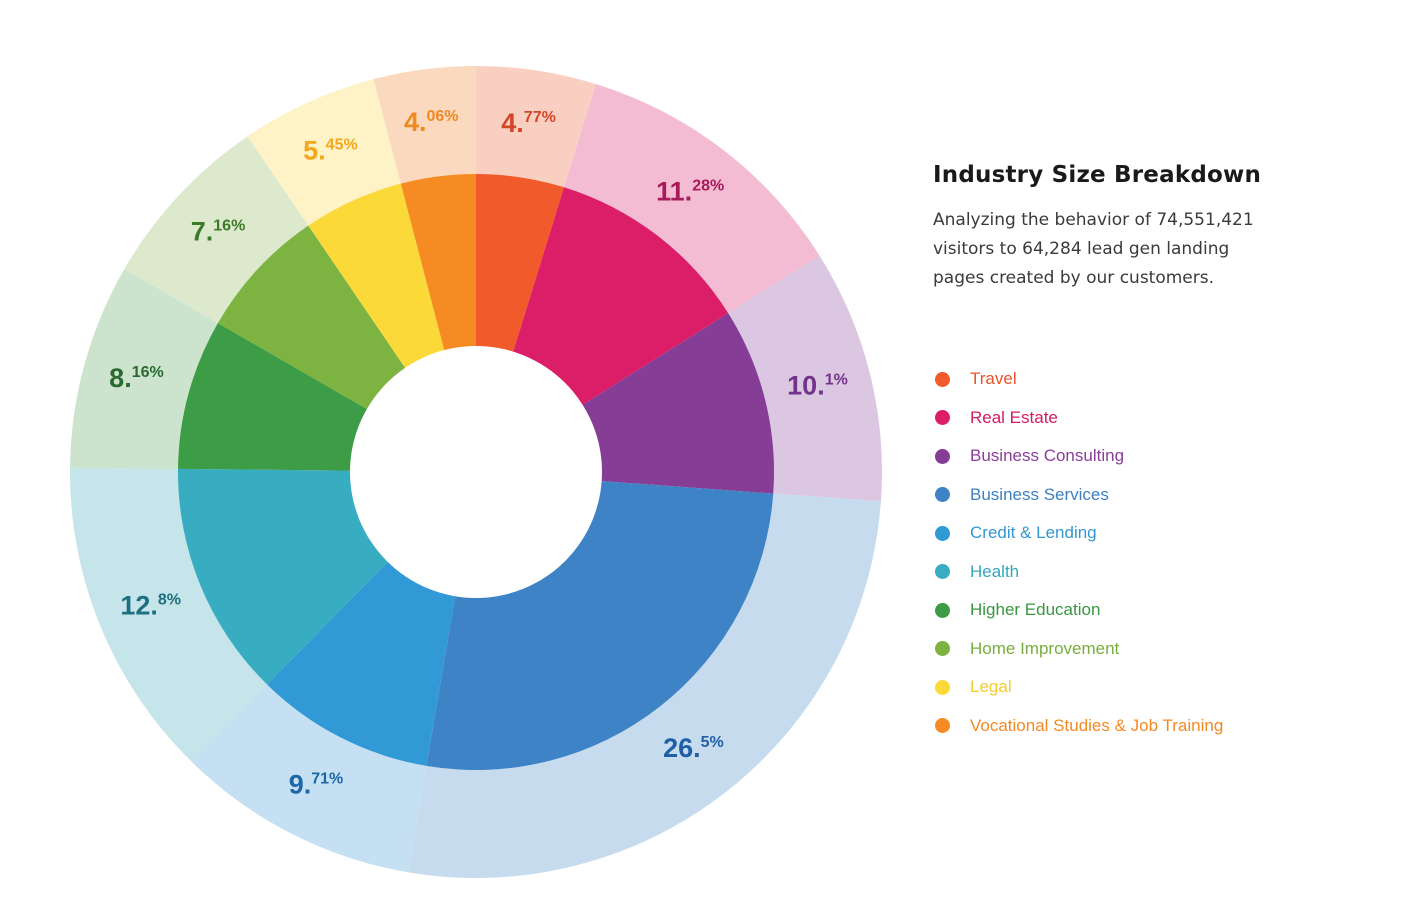 Image resolution: width=1402 pixels, height=920 pixels. I want to click on legend-label: Vocational Studies & Job Training, so click(1097, 725).